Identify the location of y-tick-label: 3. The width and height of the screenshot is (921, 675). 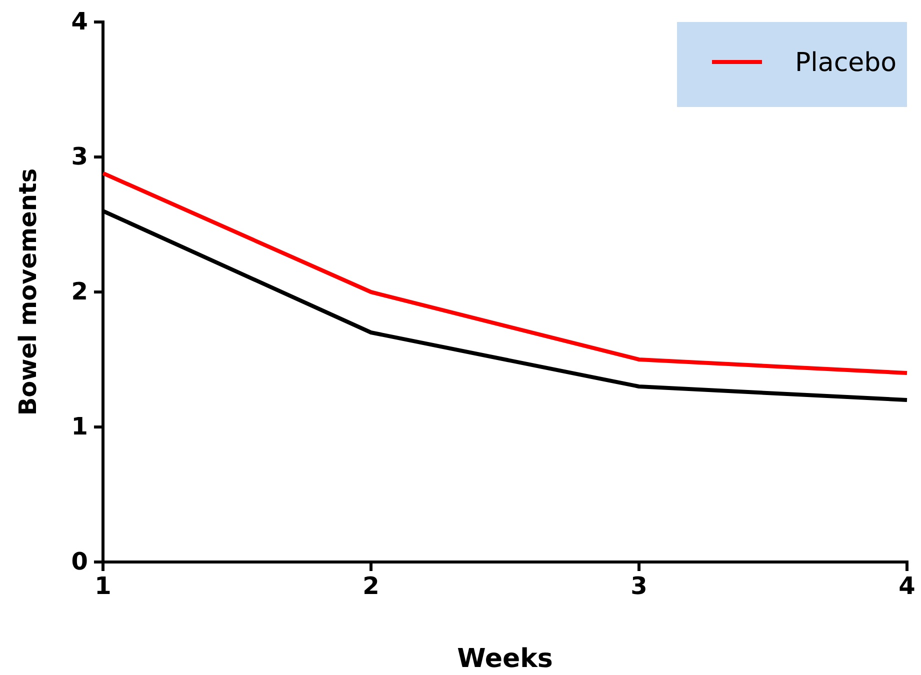
(79, 156).